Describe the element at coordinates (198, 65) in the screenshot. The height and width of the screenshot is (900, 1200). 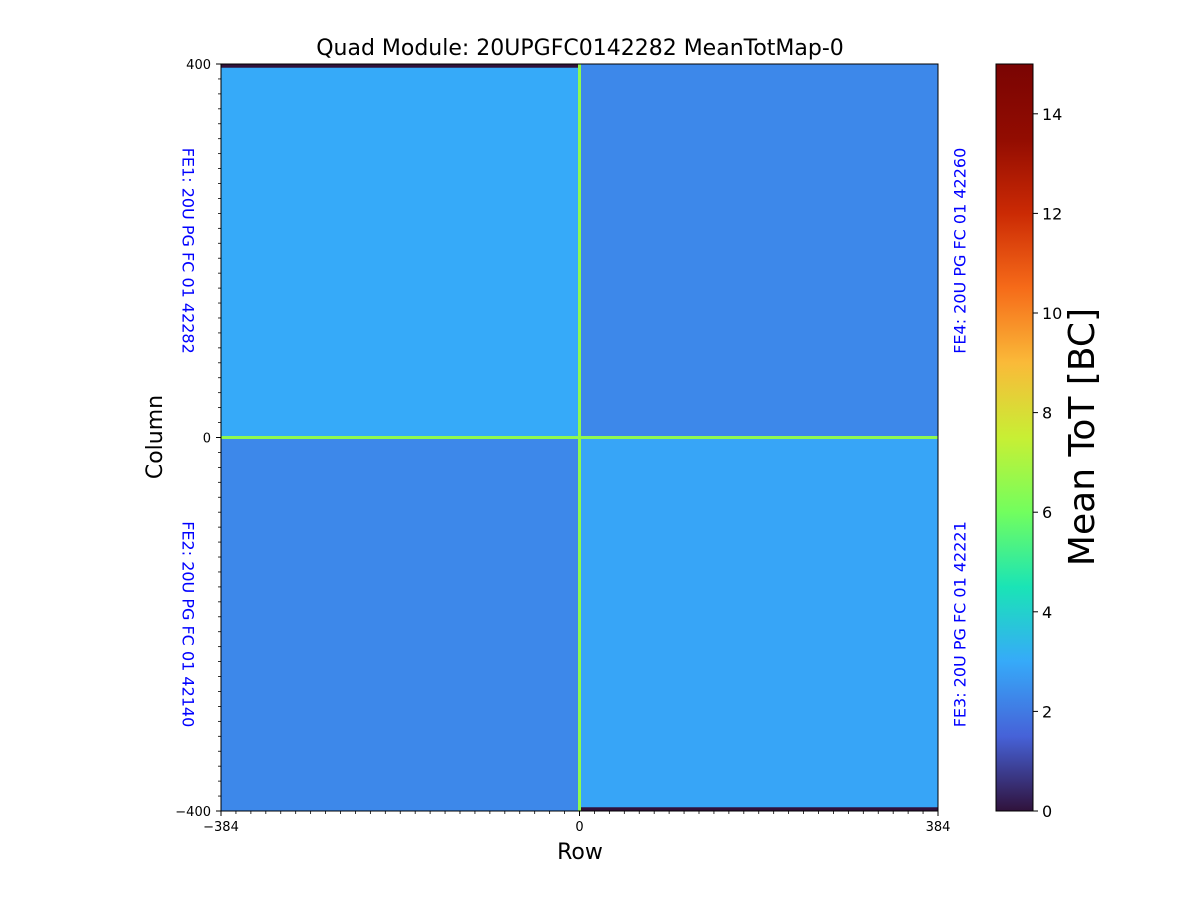
I see `y-tick-label: 400` at that location.